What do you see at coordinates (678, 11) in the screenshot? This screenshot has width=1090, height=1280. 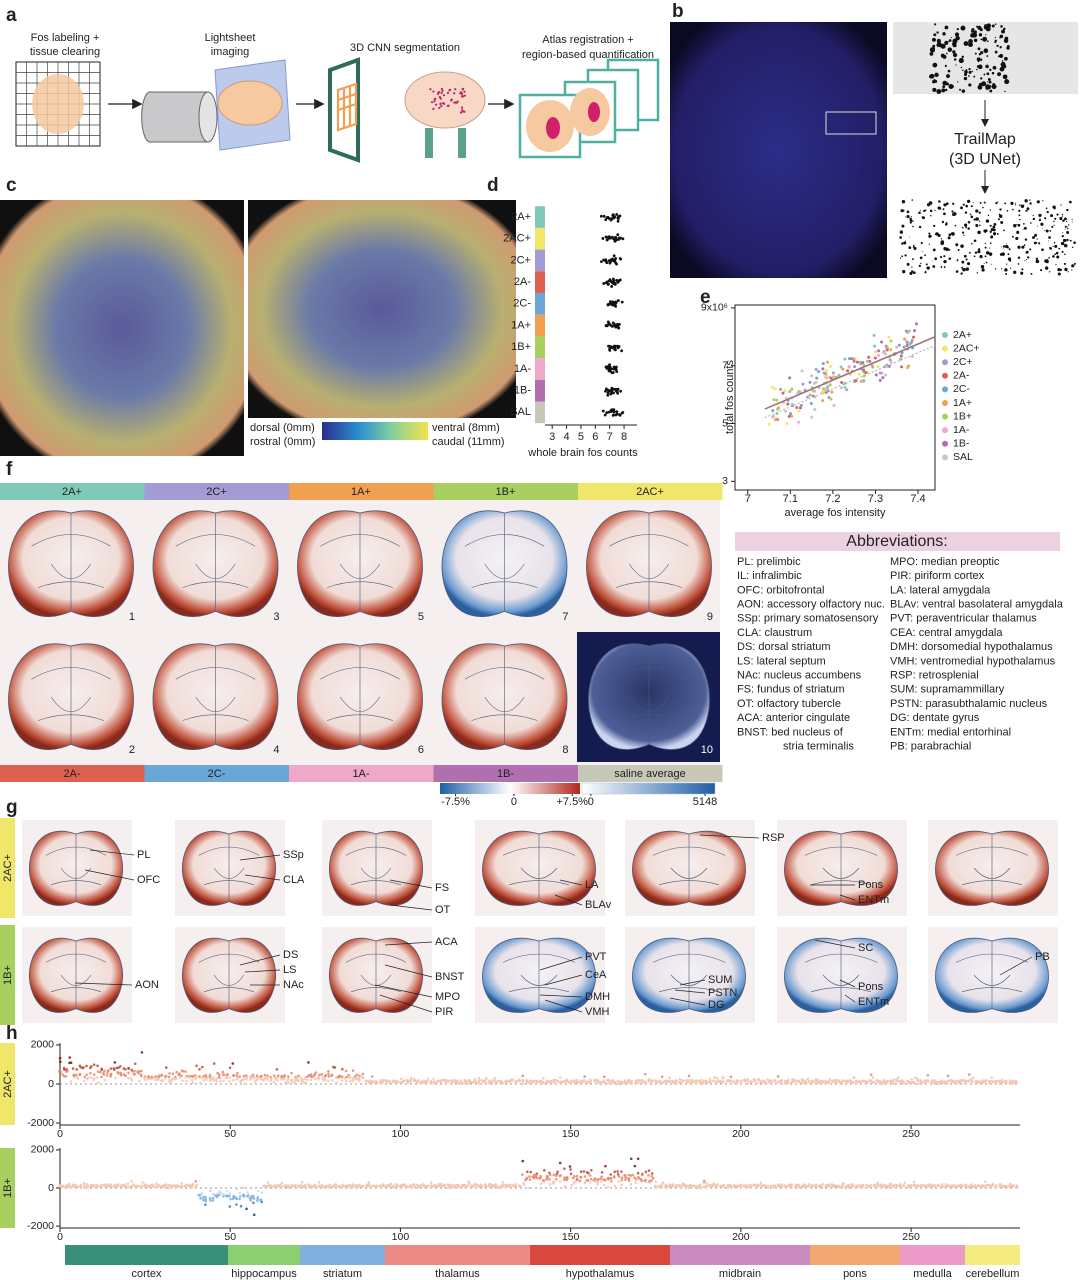 I see `panel-label: b` at bounding box center [678, 11].